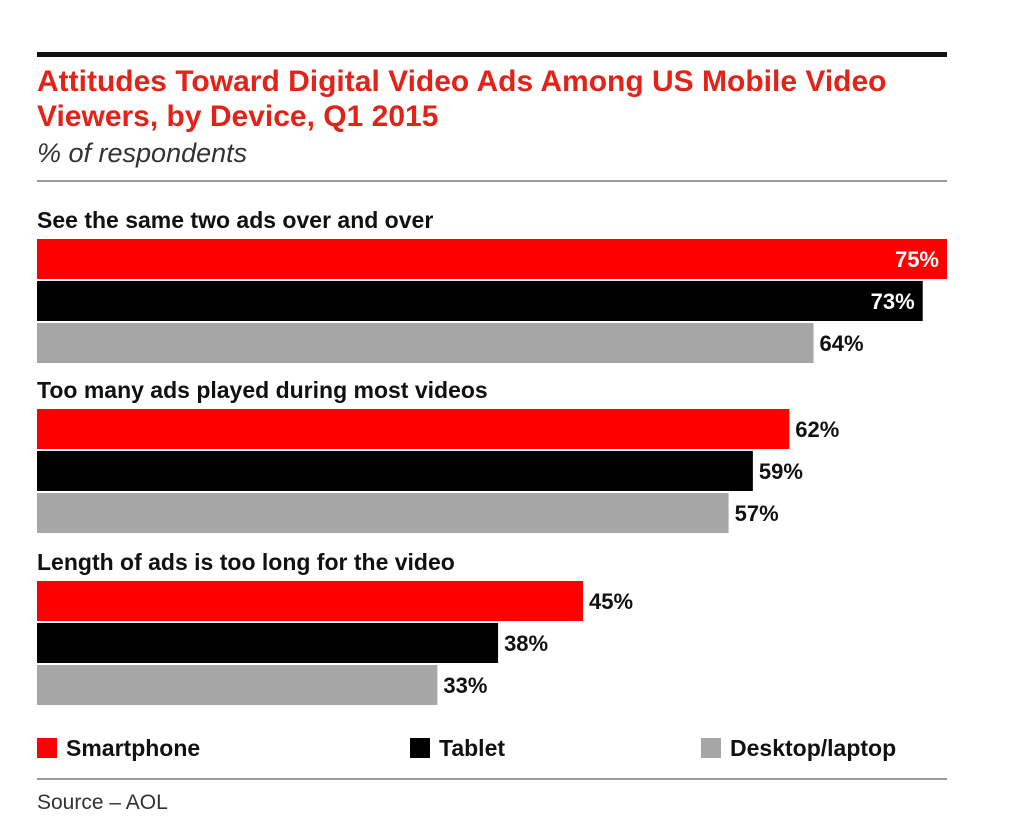  What do you see at coordinates (133, 747) in the screenshot?
I see `legend-label-smartphone: Smartphone` at bounding box center [133, 747].